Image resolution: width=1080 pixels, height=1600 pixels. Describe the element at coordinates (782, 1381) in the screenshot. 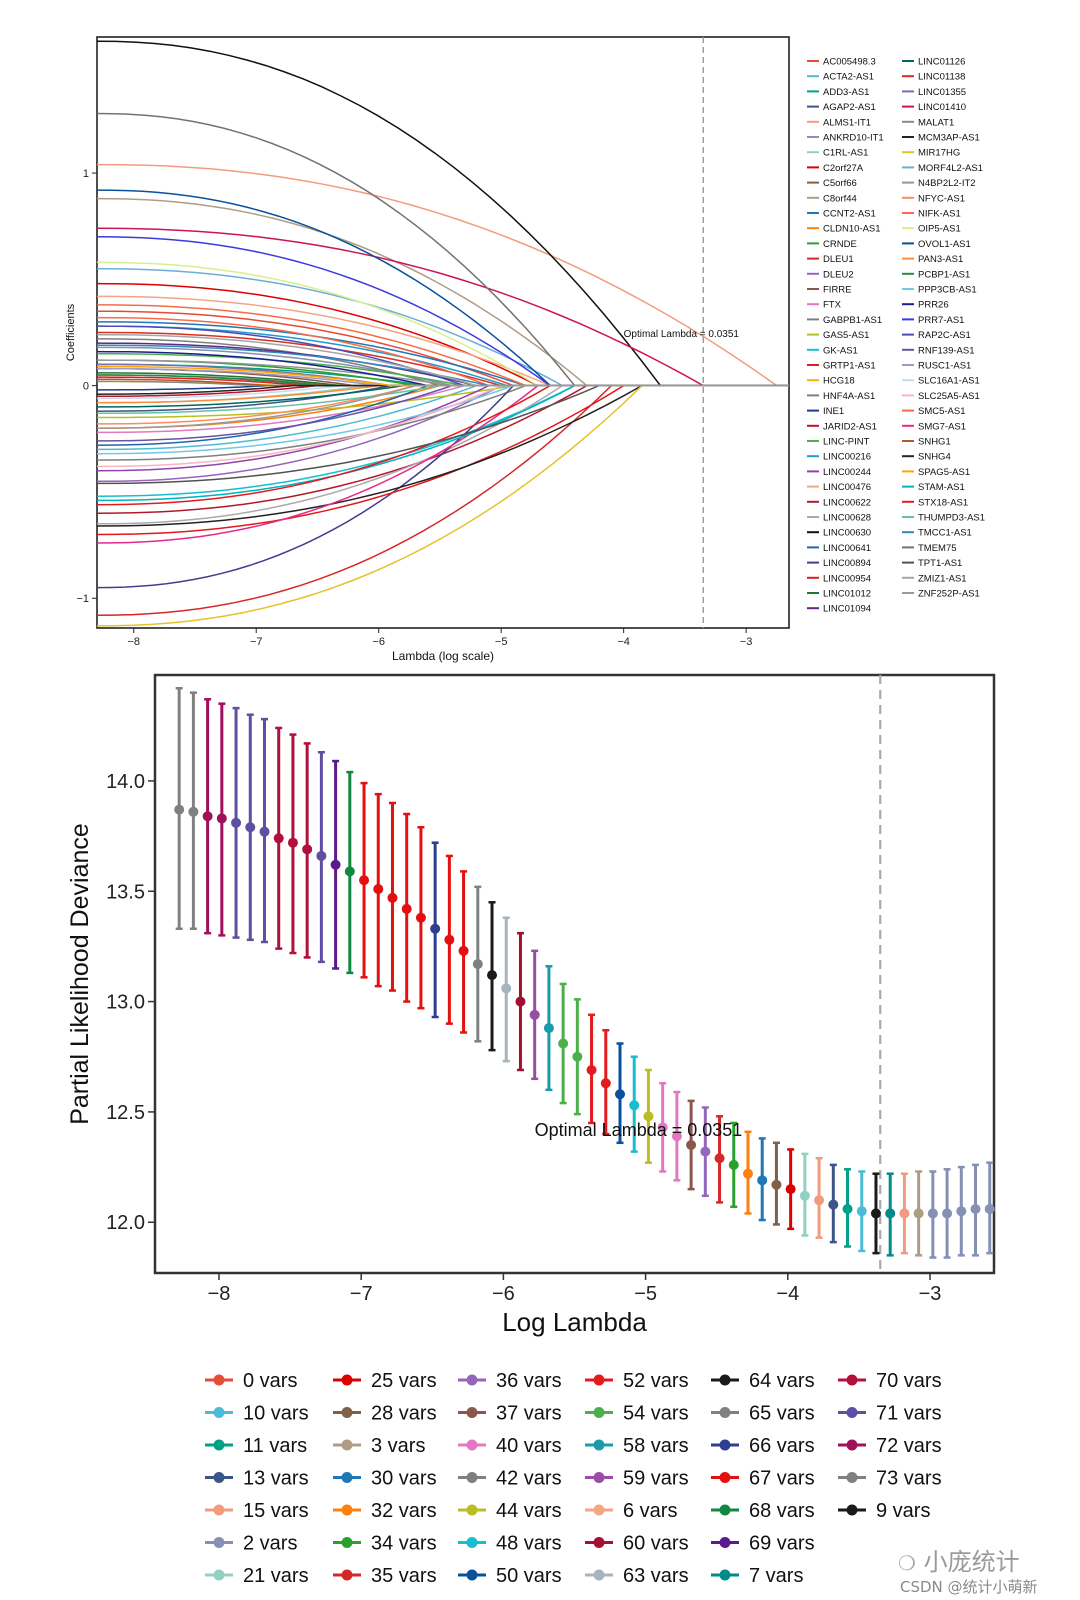

I see `dev-legend-label: 64 vars` at that location.